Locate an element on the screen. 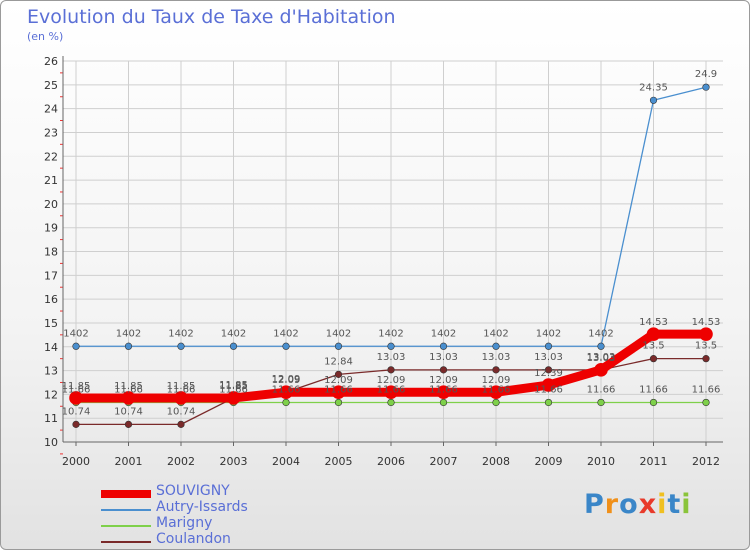  y-tick-19: 19 is located at coordinates (51, 228).